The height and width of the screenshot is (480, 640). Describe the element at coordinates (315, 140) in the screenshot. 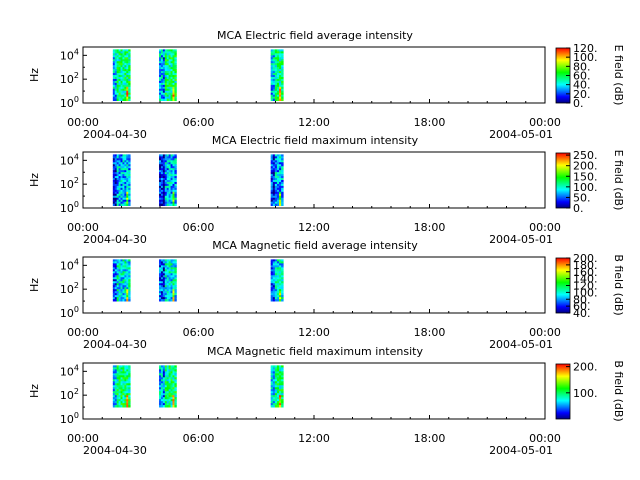

I see `panel-title: MCA Electric field maximum intensity` at that location.